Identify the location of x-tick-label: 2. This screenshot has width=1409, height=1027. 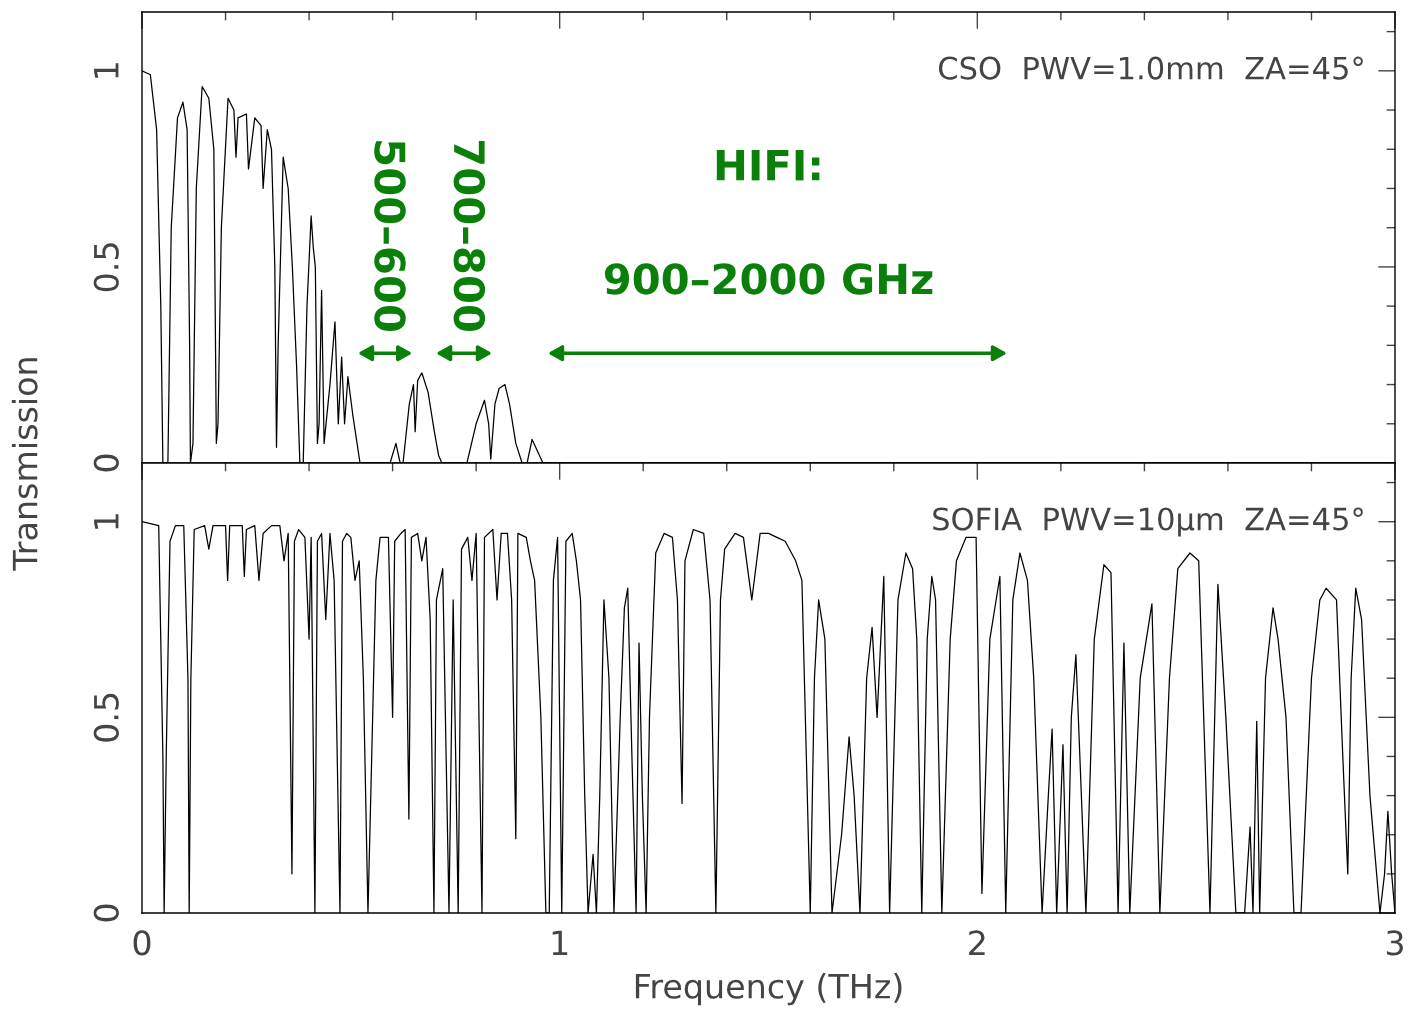
(977, 942).